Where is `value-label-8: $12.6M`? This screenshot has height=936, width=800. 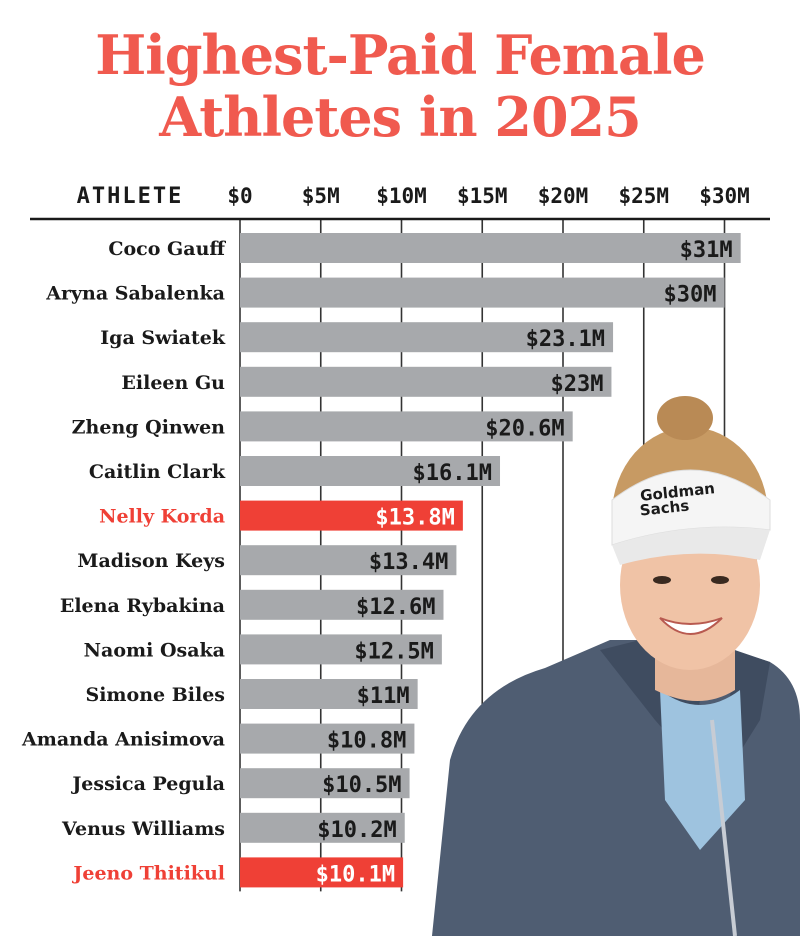
value-label-8: $12.6M is located at coordinates (395, 607).